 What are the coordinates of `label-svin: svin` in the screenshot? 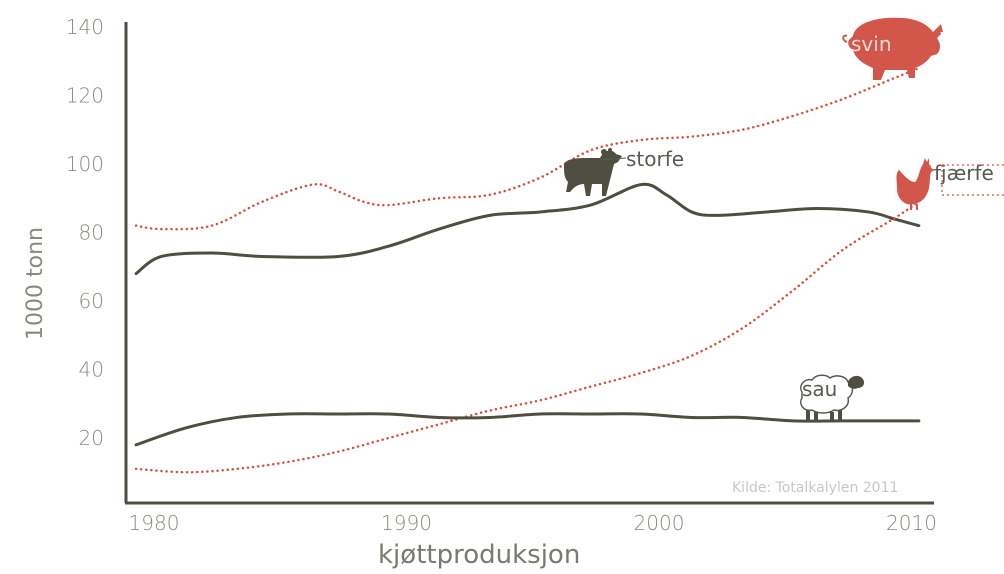 It's located at (871, 44).